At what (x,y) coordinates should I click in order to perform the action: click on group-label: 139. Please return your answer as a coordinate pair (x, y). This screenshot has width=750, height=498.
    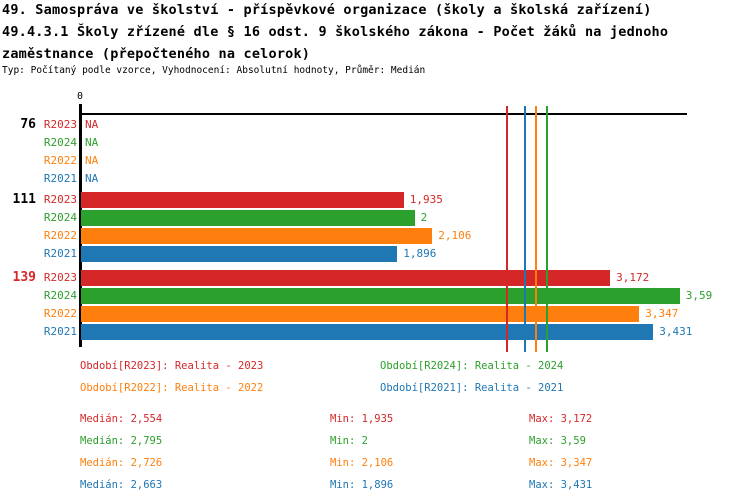
    Looking at the image, I should click on (24, 277).